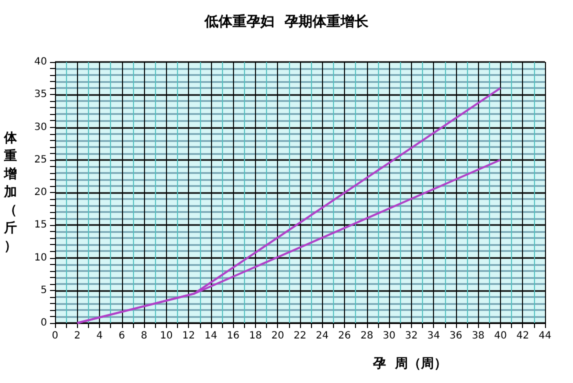 The height and width of the screenshot is (383, 573). What do you see at coordinates (410, 364) in the screenshot?
I see `x-axis-title: 孕 周（周）` at bounding box center [410, 364].